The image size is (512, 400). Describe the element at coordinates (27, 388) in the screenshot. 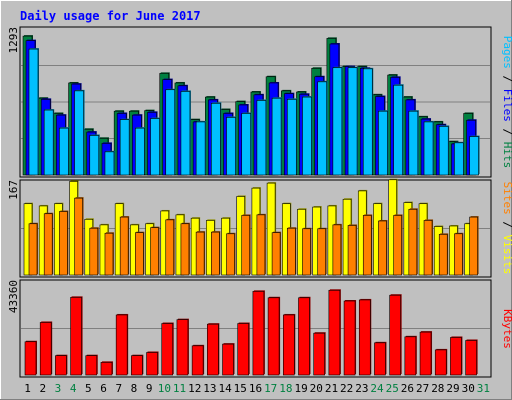

I see `day-label-1: 1` at that location.